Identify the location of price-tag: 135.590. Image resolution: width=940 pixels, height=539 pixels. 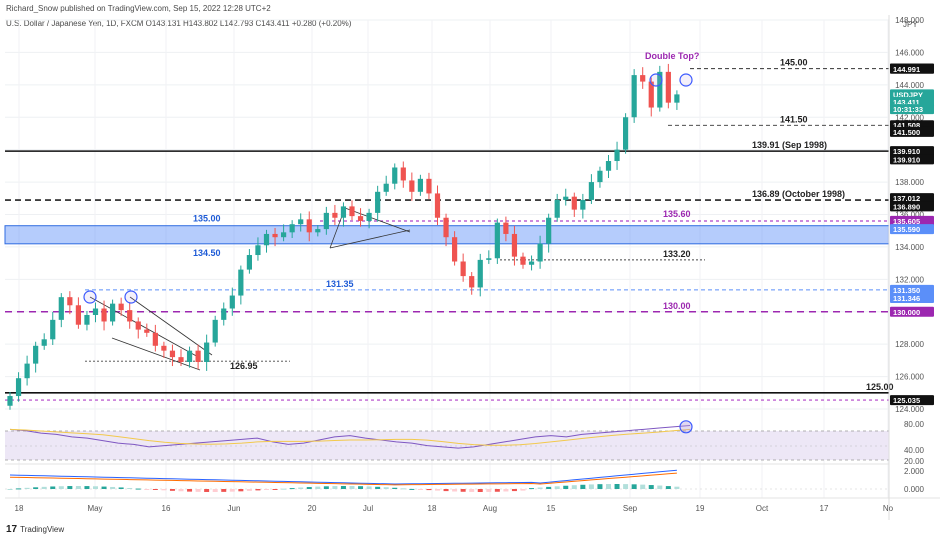
(912, 229).